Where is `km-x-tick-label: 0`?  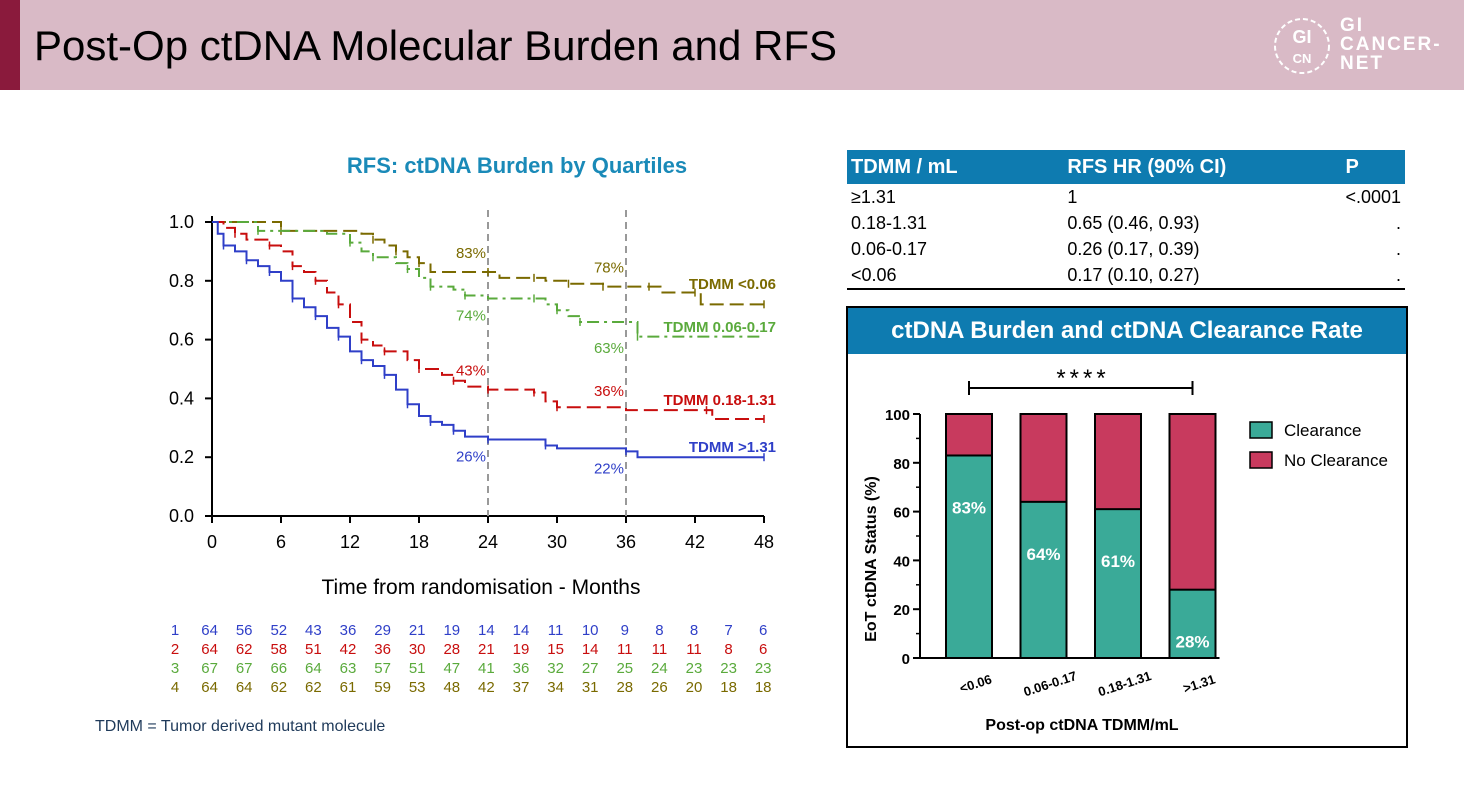
km-x-tick-label: 0 is located at coordinates (212, 542).